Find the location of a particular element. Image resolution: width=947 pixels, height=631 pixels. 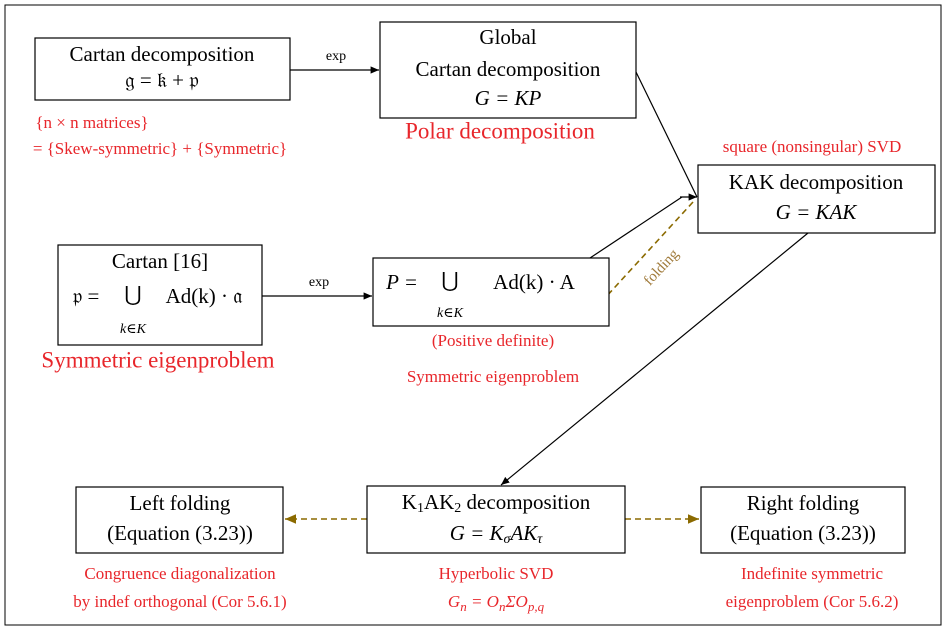

note: Polar decomposition is located at coordinates (500, 130).